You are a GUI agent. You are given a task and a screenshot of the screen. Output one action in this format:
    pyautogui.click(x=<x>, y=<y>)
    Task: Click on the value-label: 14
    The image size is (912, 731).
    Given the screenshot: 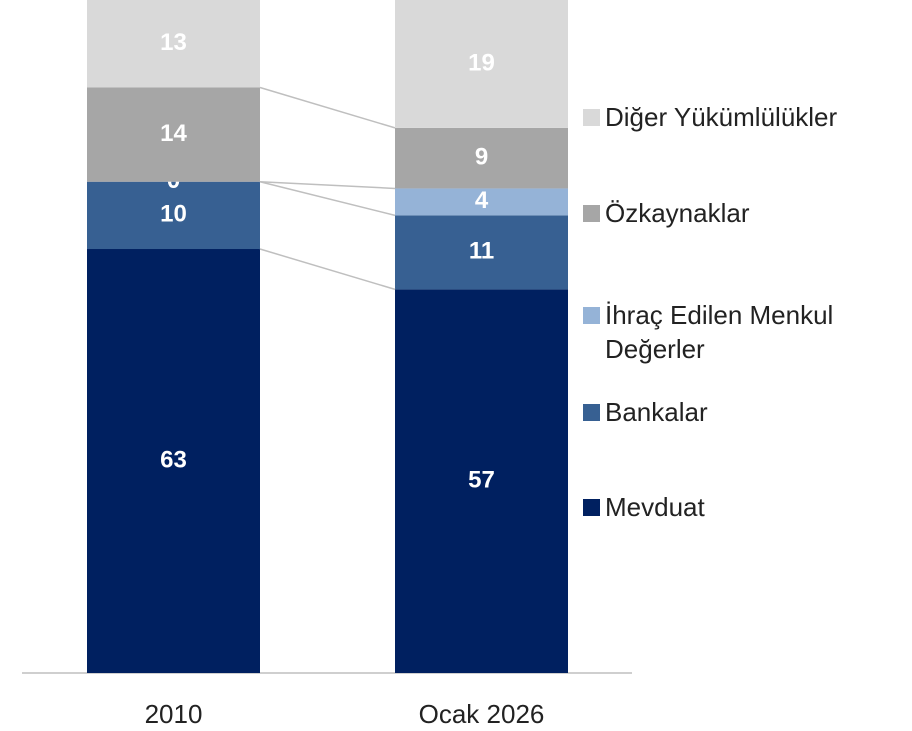 What is the action you would take?
    pyautogui.click(x=173, y=133)
    